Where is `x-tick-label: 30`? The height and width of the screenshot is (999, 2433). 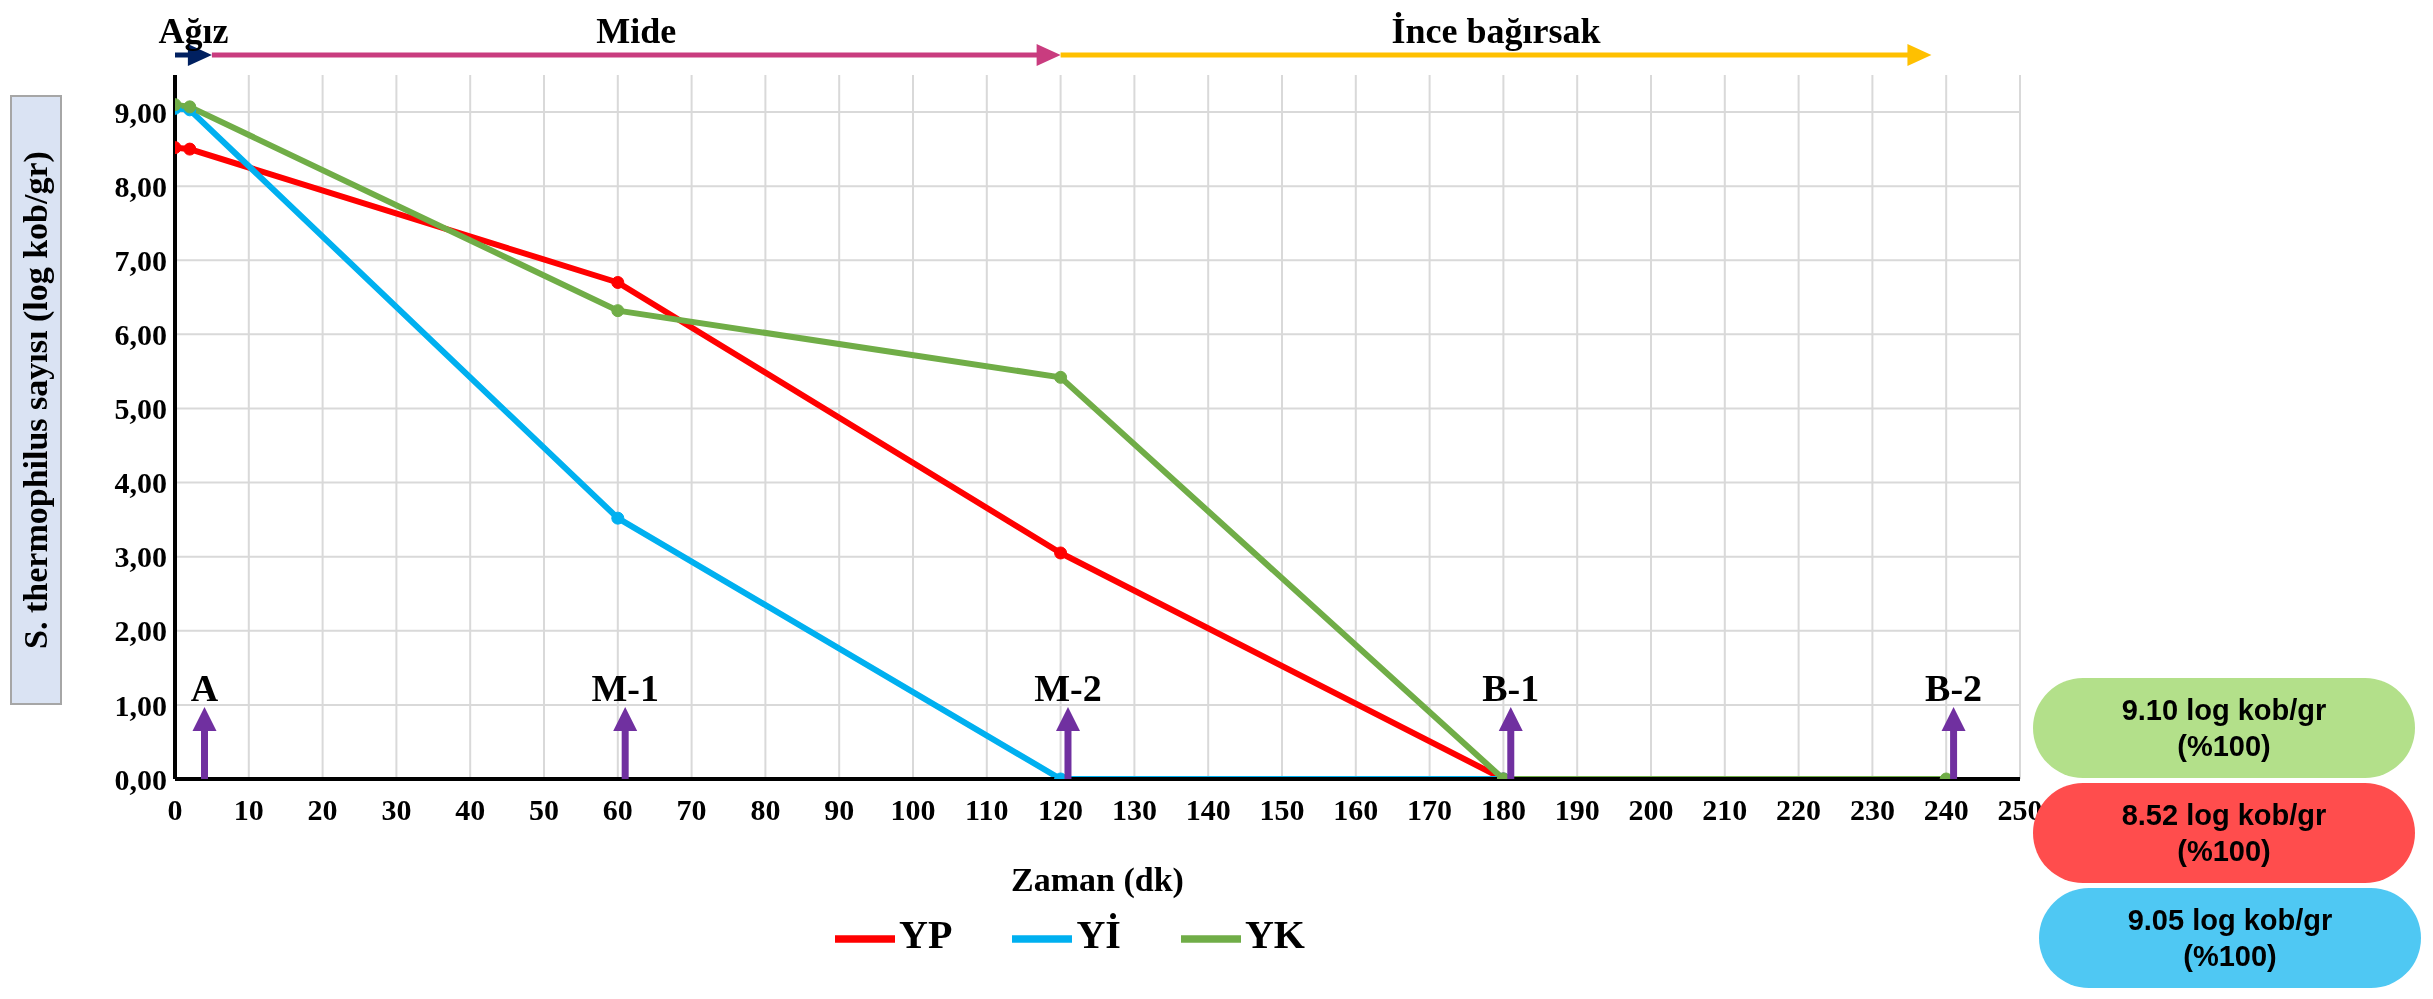 x-tick-label: 30 is located at coordinates (396, 810).